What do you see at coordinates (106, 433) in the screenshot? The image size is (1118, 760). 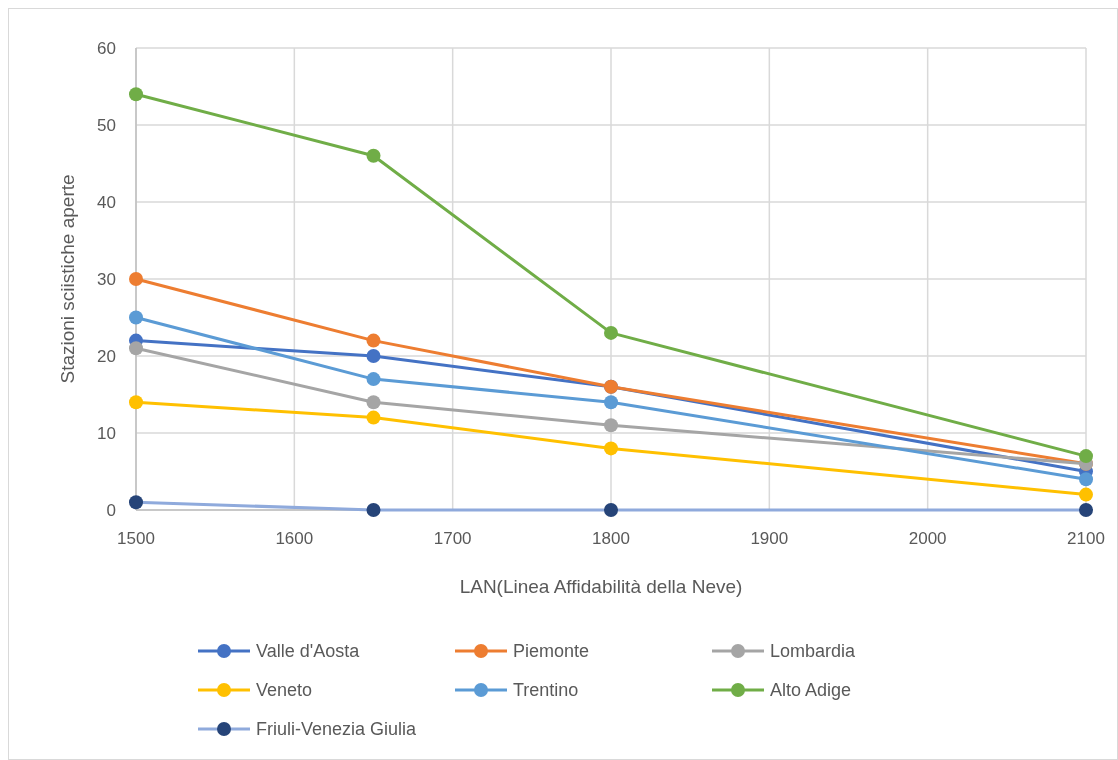 I see `y-tick-label: 10` at bounding box center [106, 433].